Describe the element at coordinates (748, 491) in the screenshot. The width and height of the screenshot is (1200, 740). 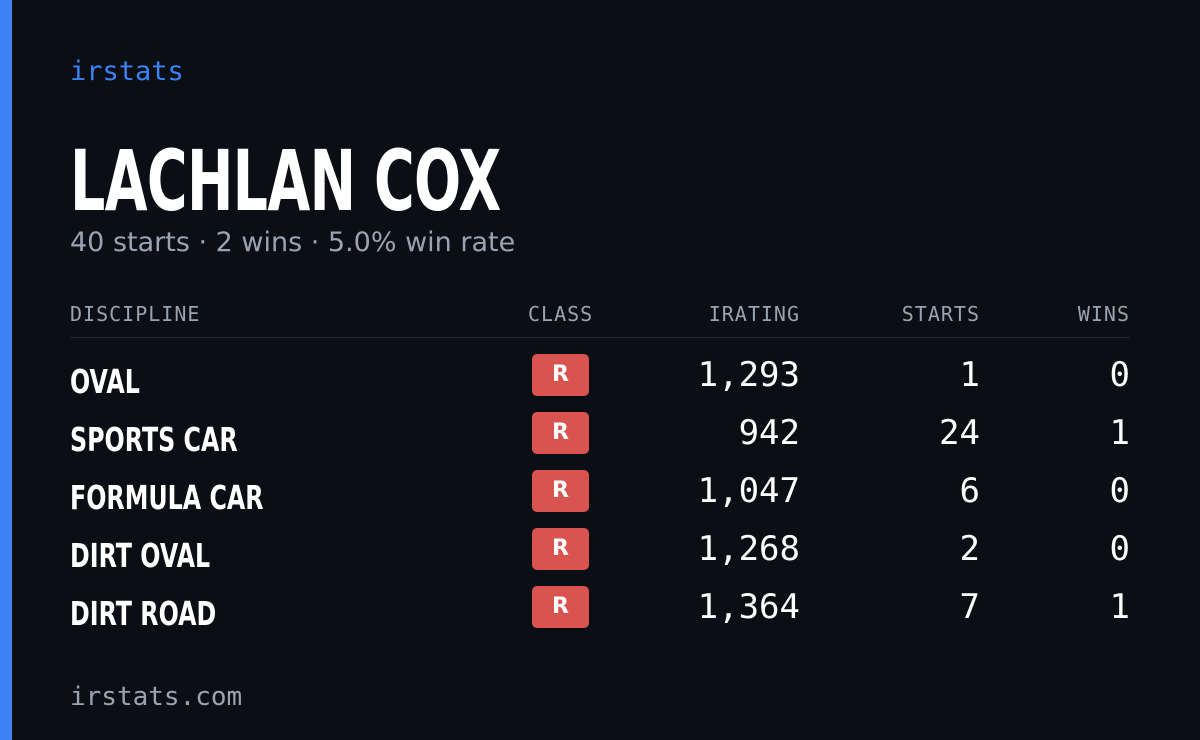
I see `irating: 1,047` at that location.